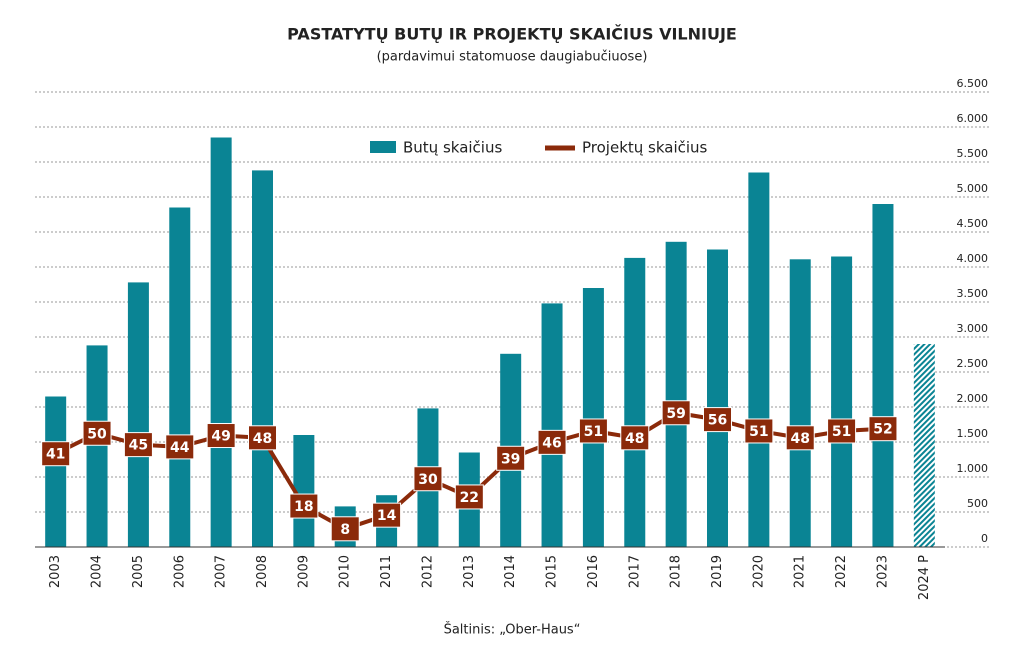  What do you see at coordinates (973, 398) in the screenshot?
I see `y-tick-label: 2.000` at bounding box center [973, 398].